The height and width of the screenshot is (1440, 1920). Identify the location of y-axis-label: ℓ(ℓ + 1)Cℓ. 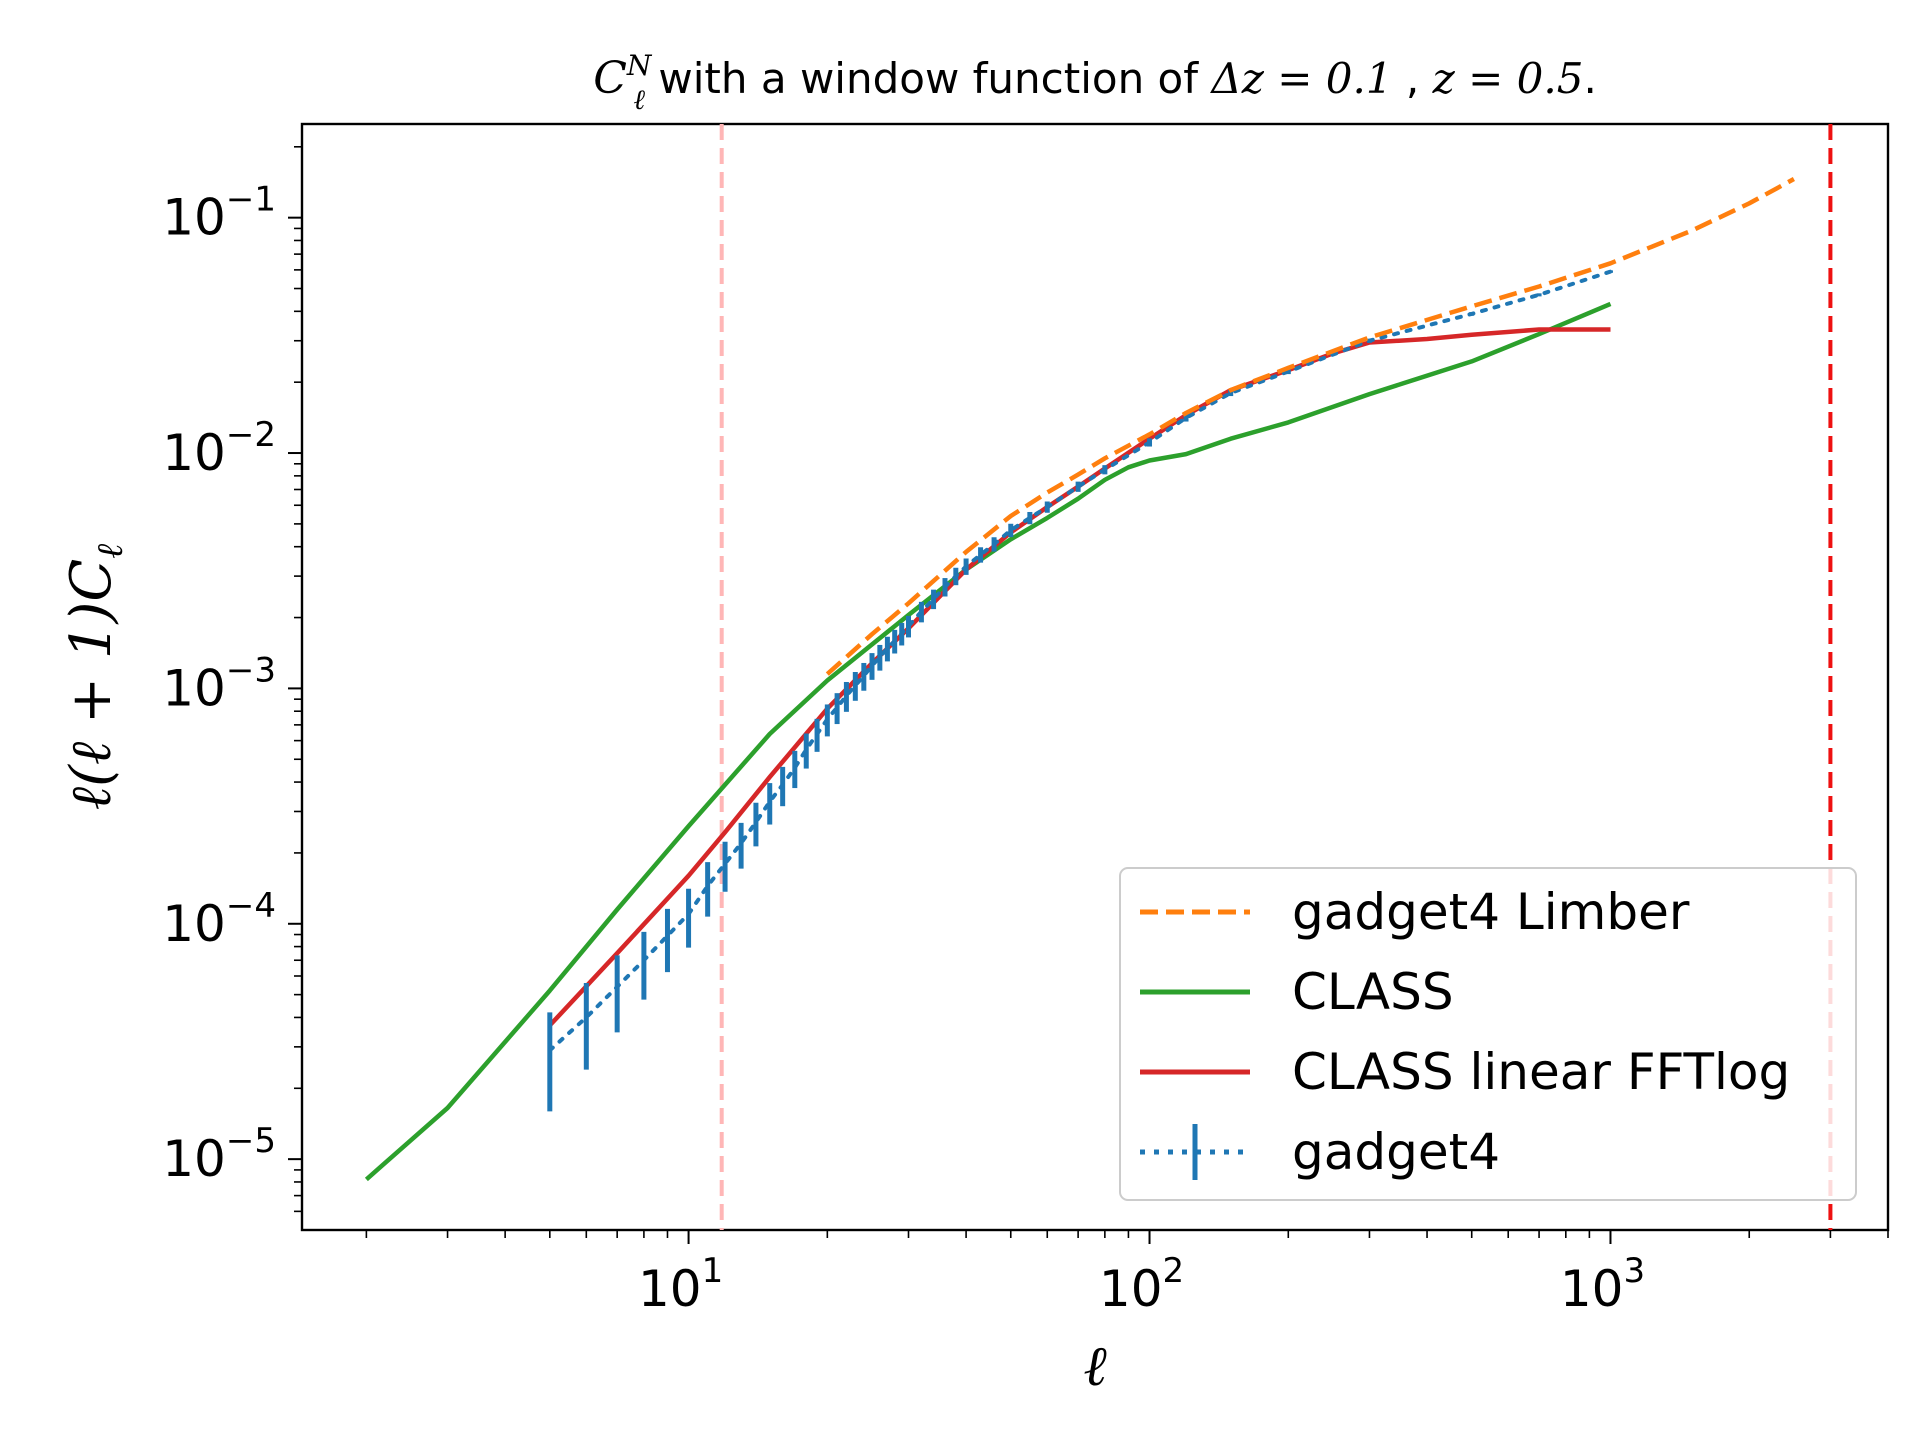
(95, 677).